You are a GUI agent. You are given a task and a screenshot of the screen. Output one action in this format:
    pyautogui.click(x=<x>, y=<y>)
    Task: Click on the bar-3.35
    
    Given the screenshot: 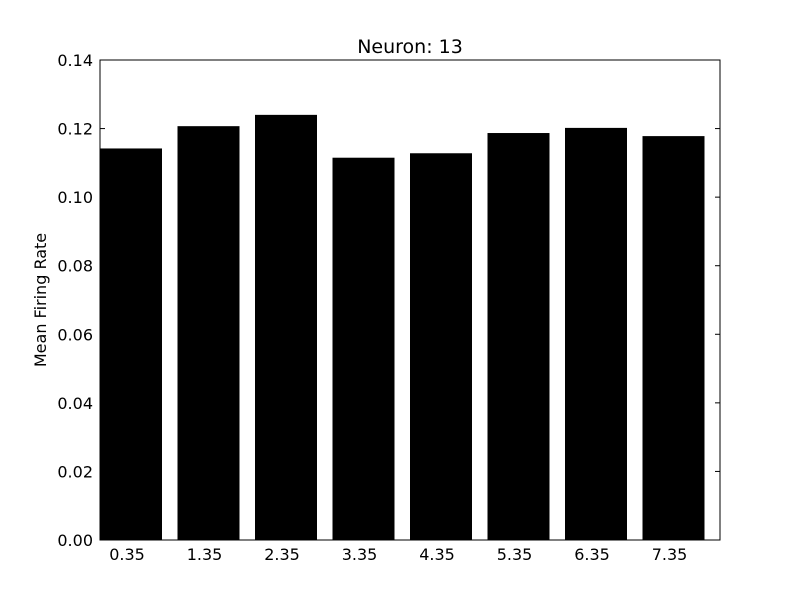 What is the action you would take?
    pyautogui.click(x=363, y=348)
    